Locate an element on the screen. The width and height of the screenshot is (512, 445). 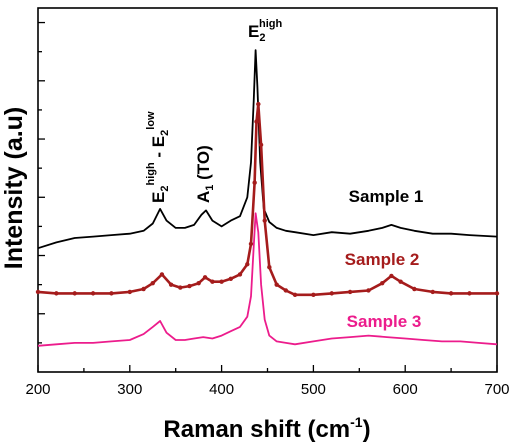
x-tick-label: 700 is located at coordinates (496, 389).